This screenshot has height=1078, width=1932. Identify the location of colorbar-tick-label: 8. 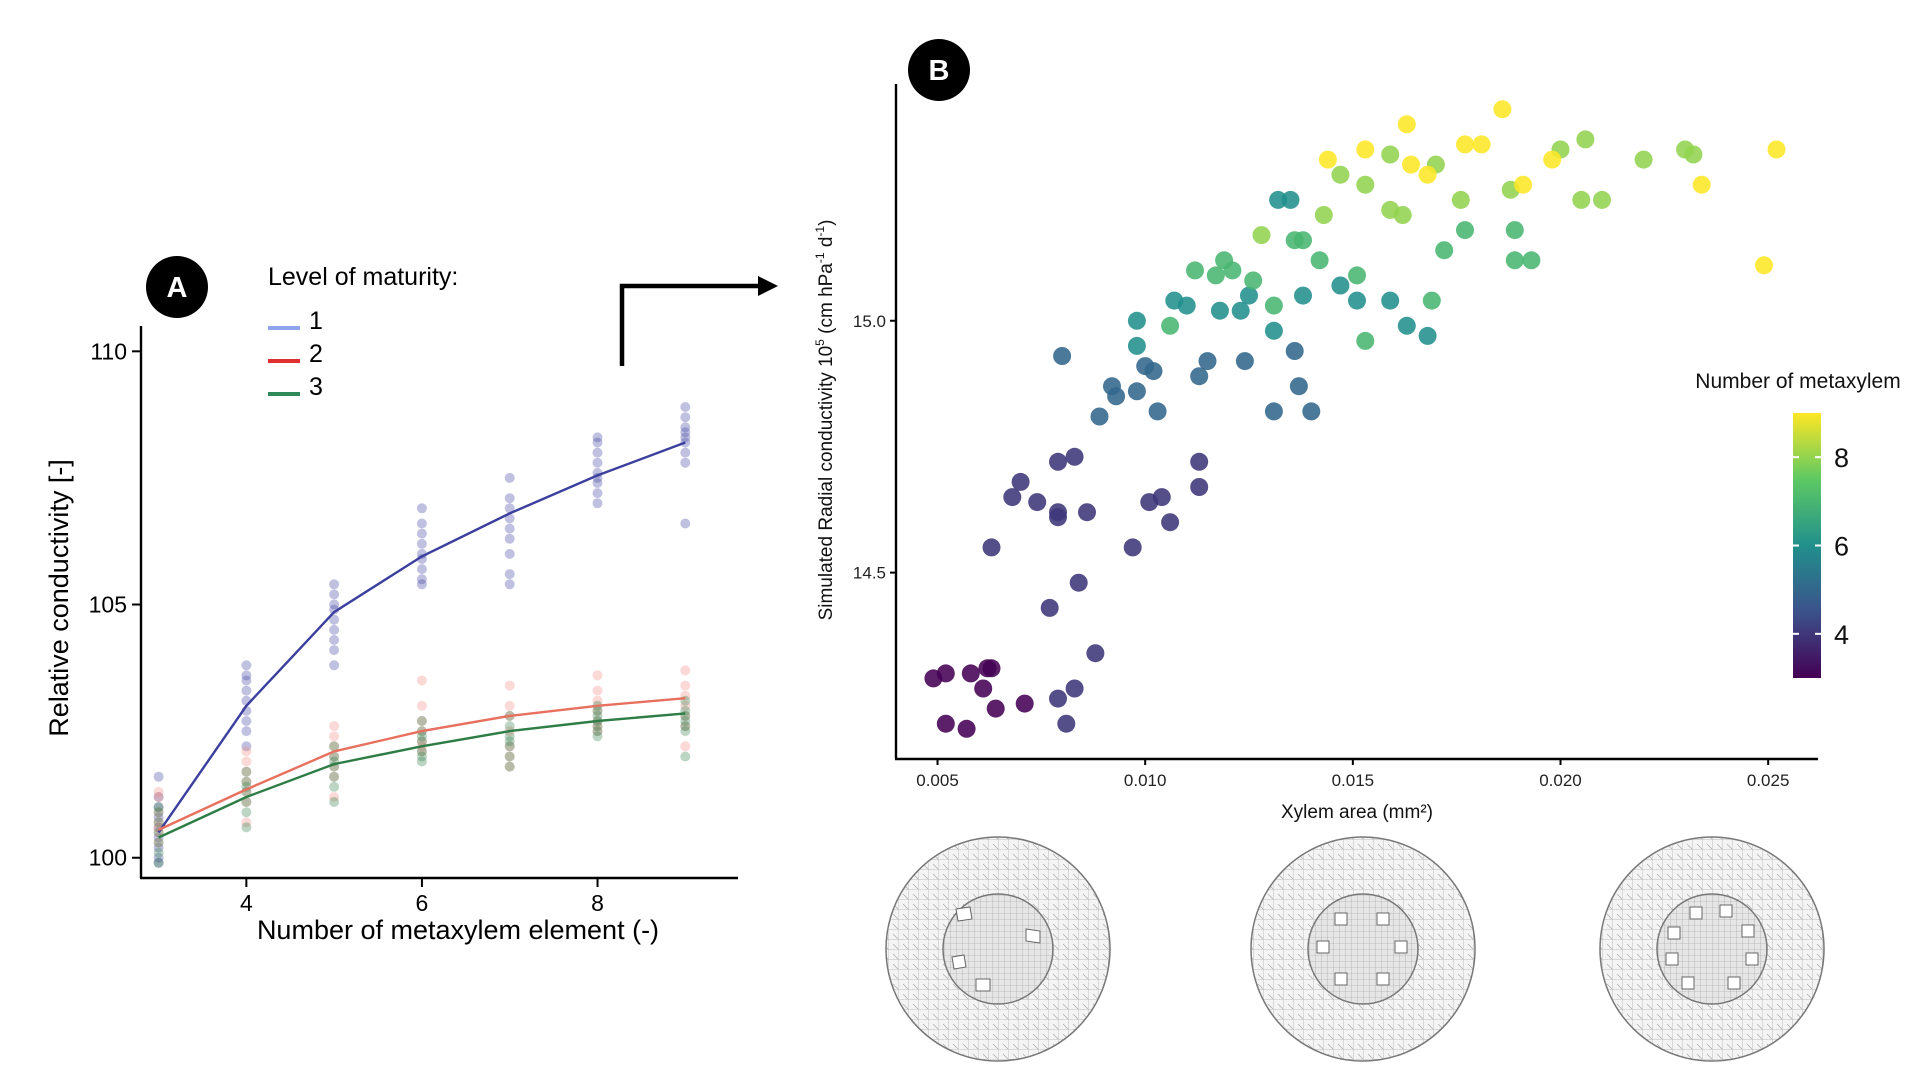
(1841, 458).